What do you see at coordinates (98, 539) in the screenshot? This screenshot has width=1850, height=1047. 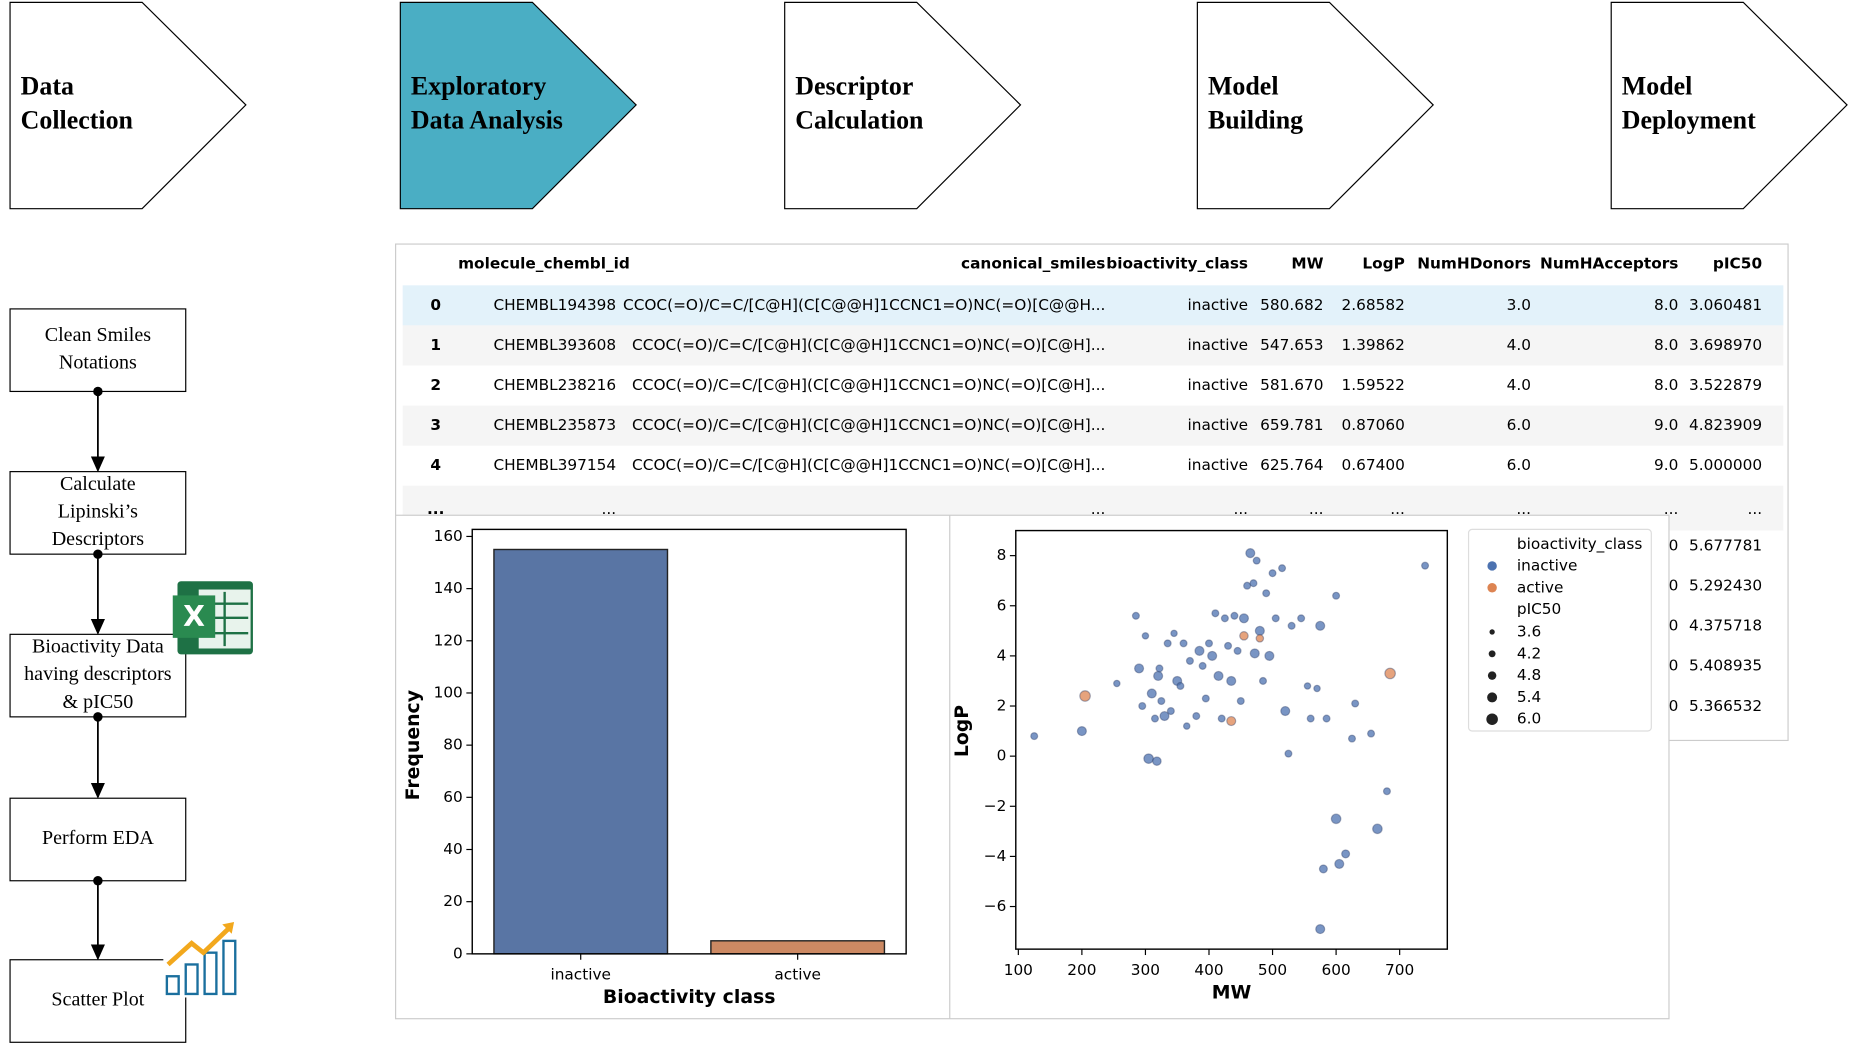 I see `flow-label: Descriptors` at bounding box center [98, 539].